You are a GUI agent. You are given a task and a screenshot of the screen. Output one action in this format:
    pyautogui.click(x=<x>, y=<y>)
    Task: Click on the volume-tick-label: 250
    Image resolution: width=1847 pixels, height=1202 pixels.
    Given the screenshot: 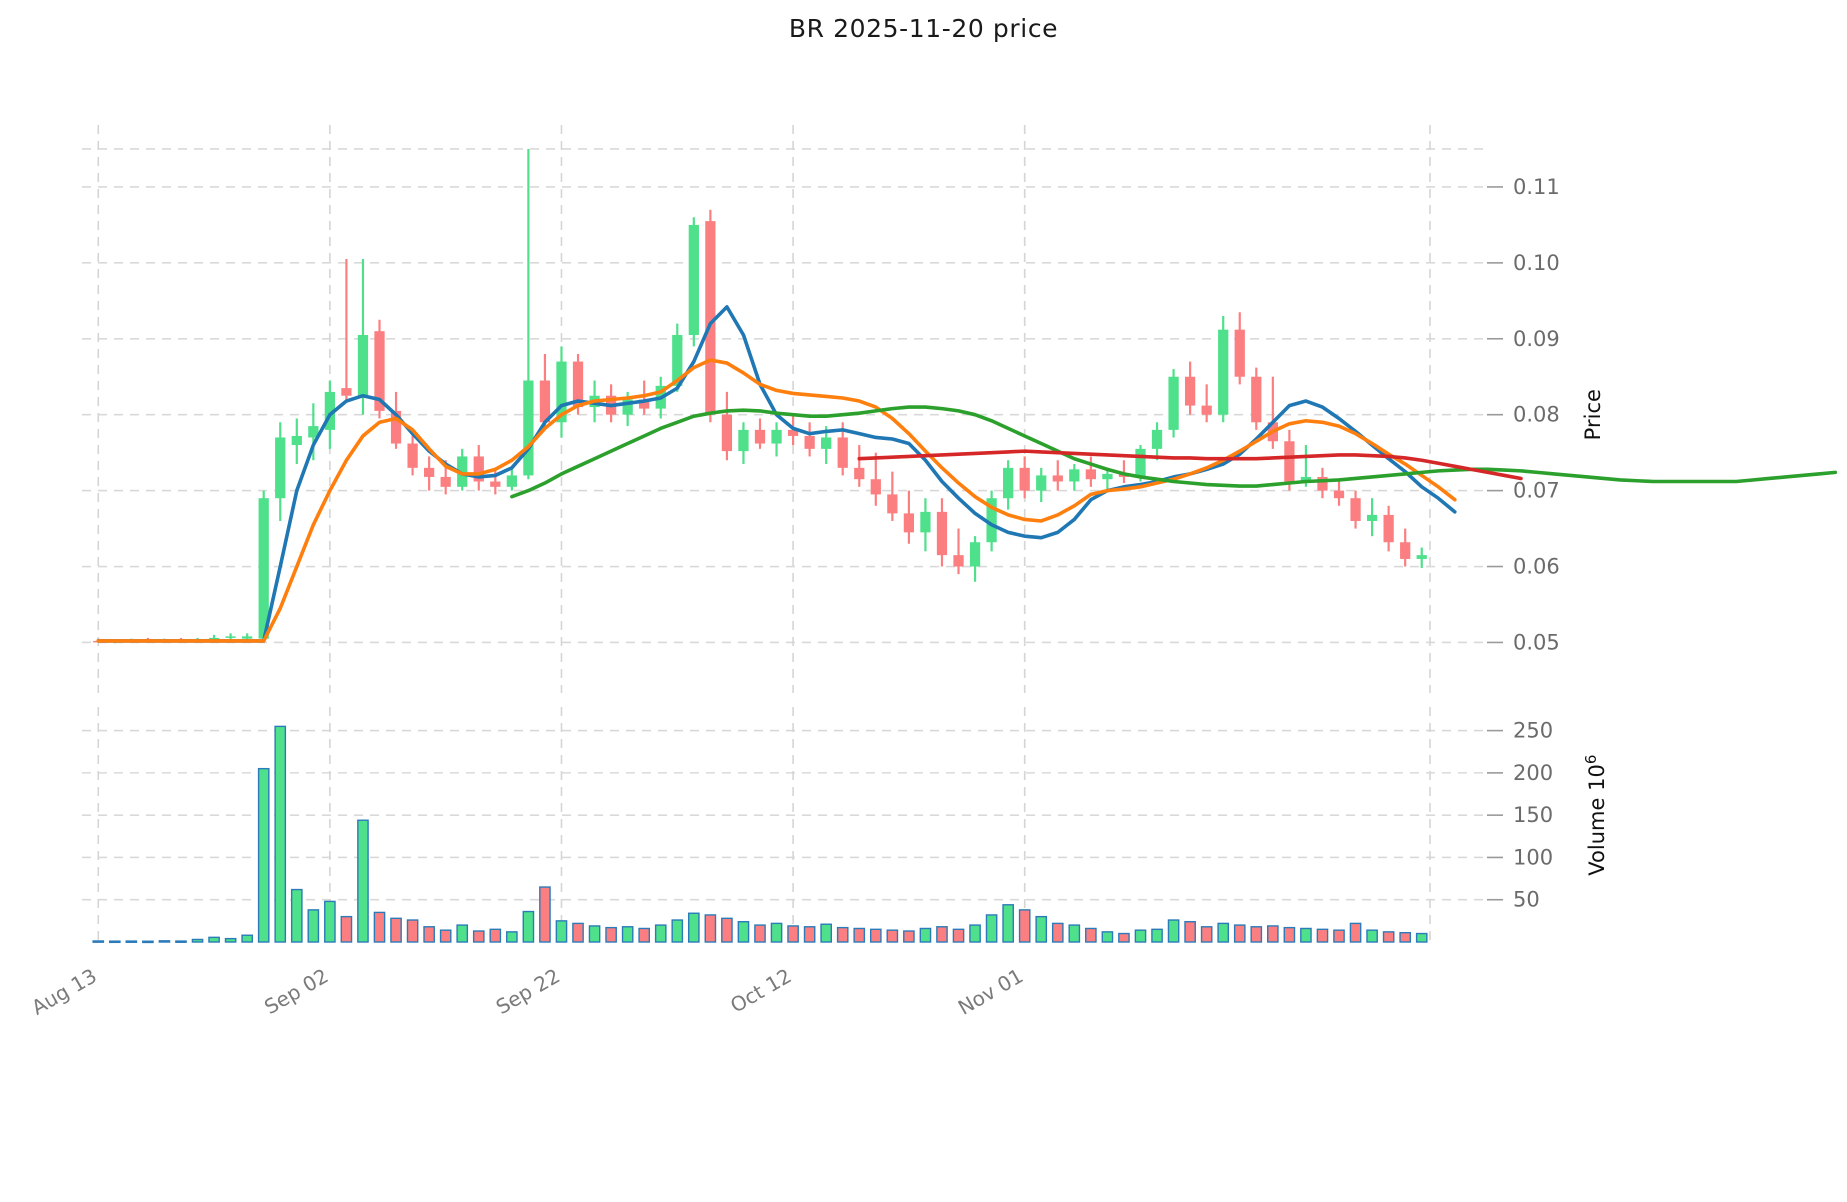 What is the action you would take?
    pyautogui.click(x=1533, y=731)
    